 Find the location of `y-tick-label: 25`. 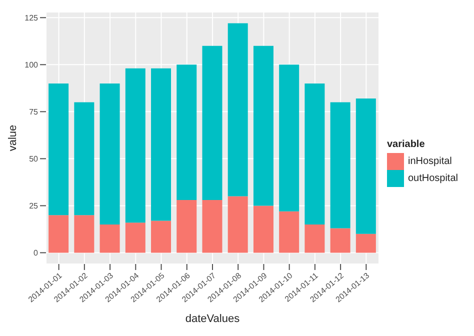

y-tick-label: 25 is located at coordinates (34, 206).